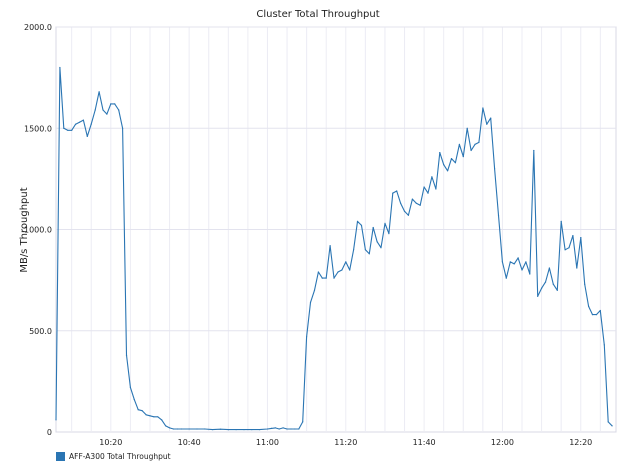 The width and height of the screenshot is (624, 468). I want to click on y-tick-label: 500.0, so click(40, 331).